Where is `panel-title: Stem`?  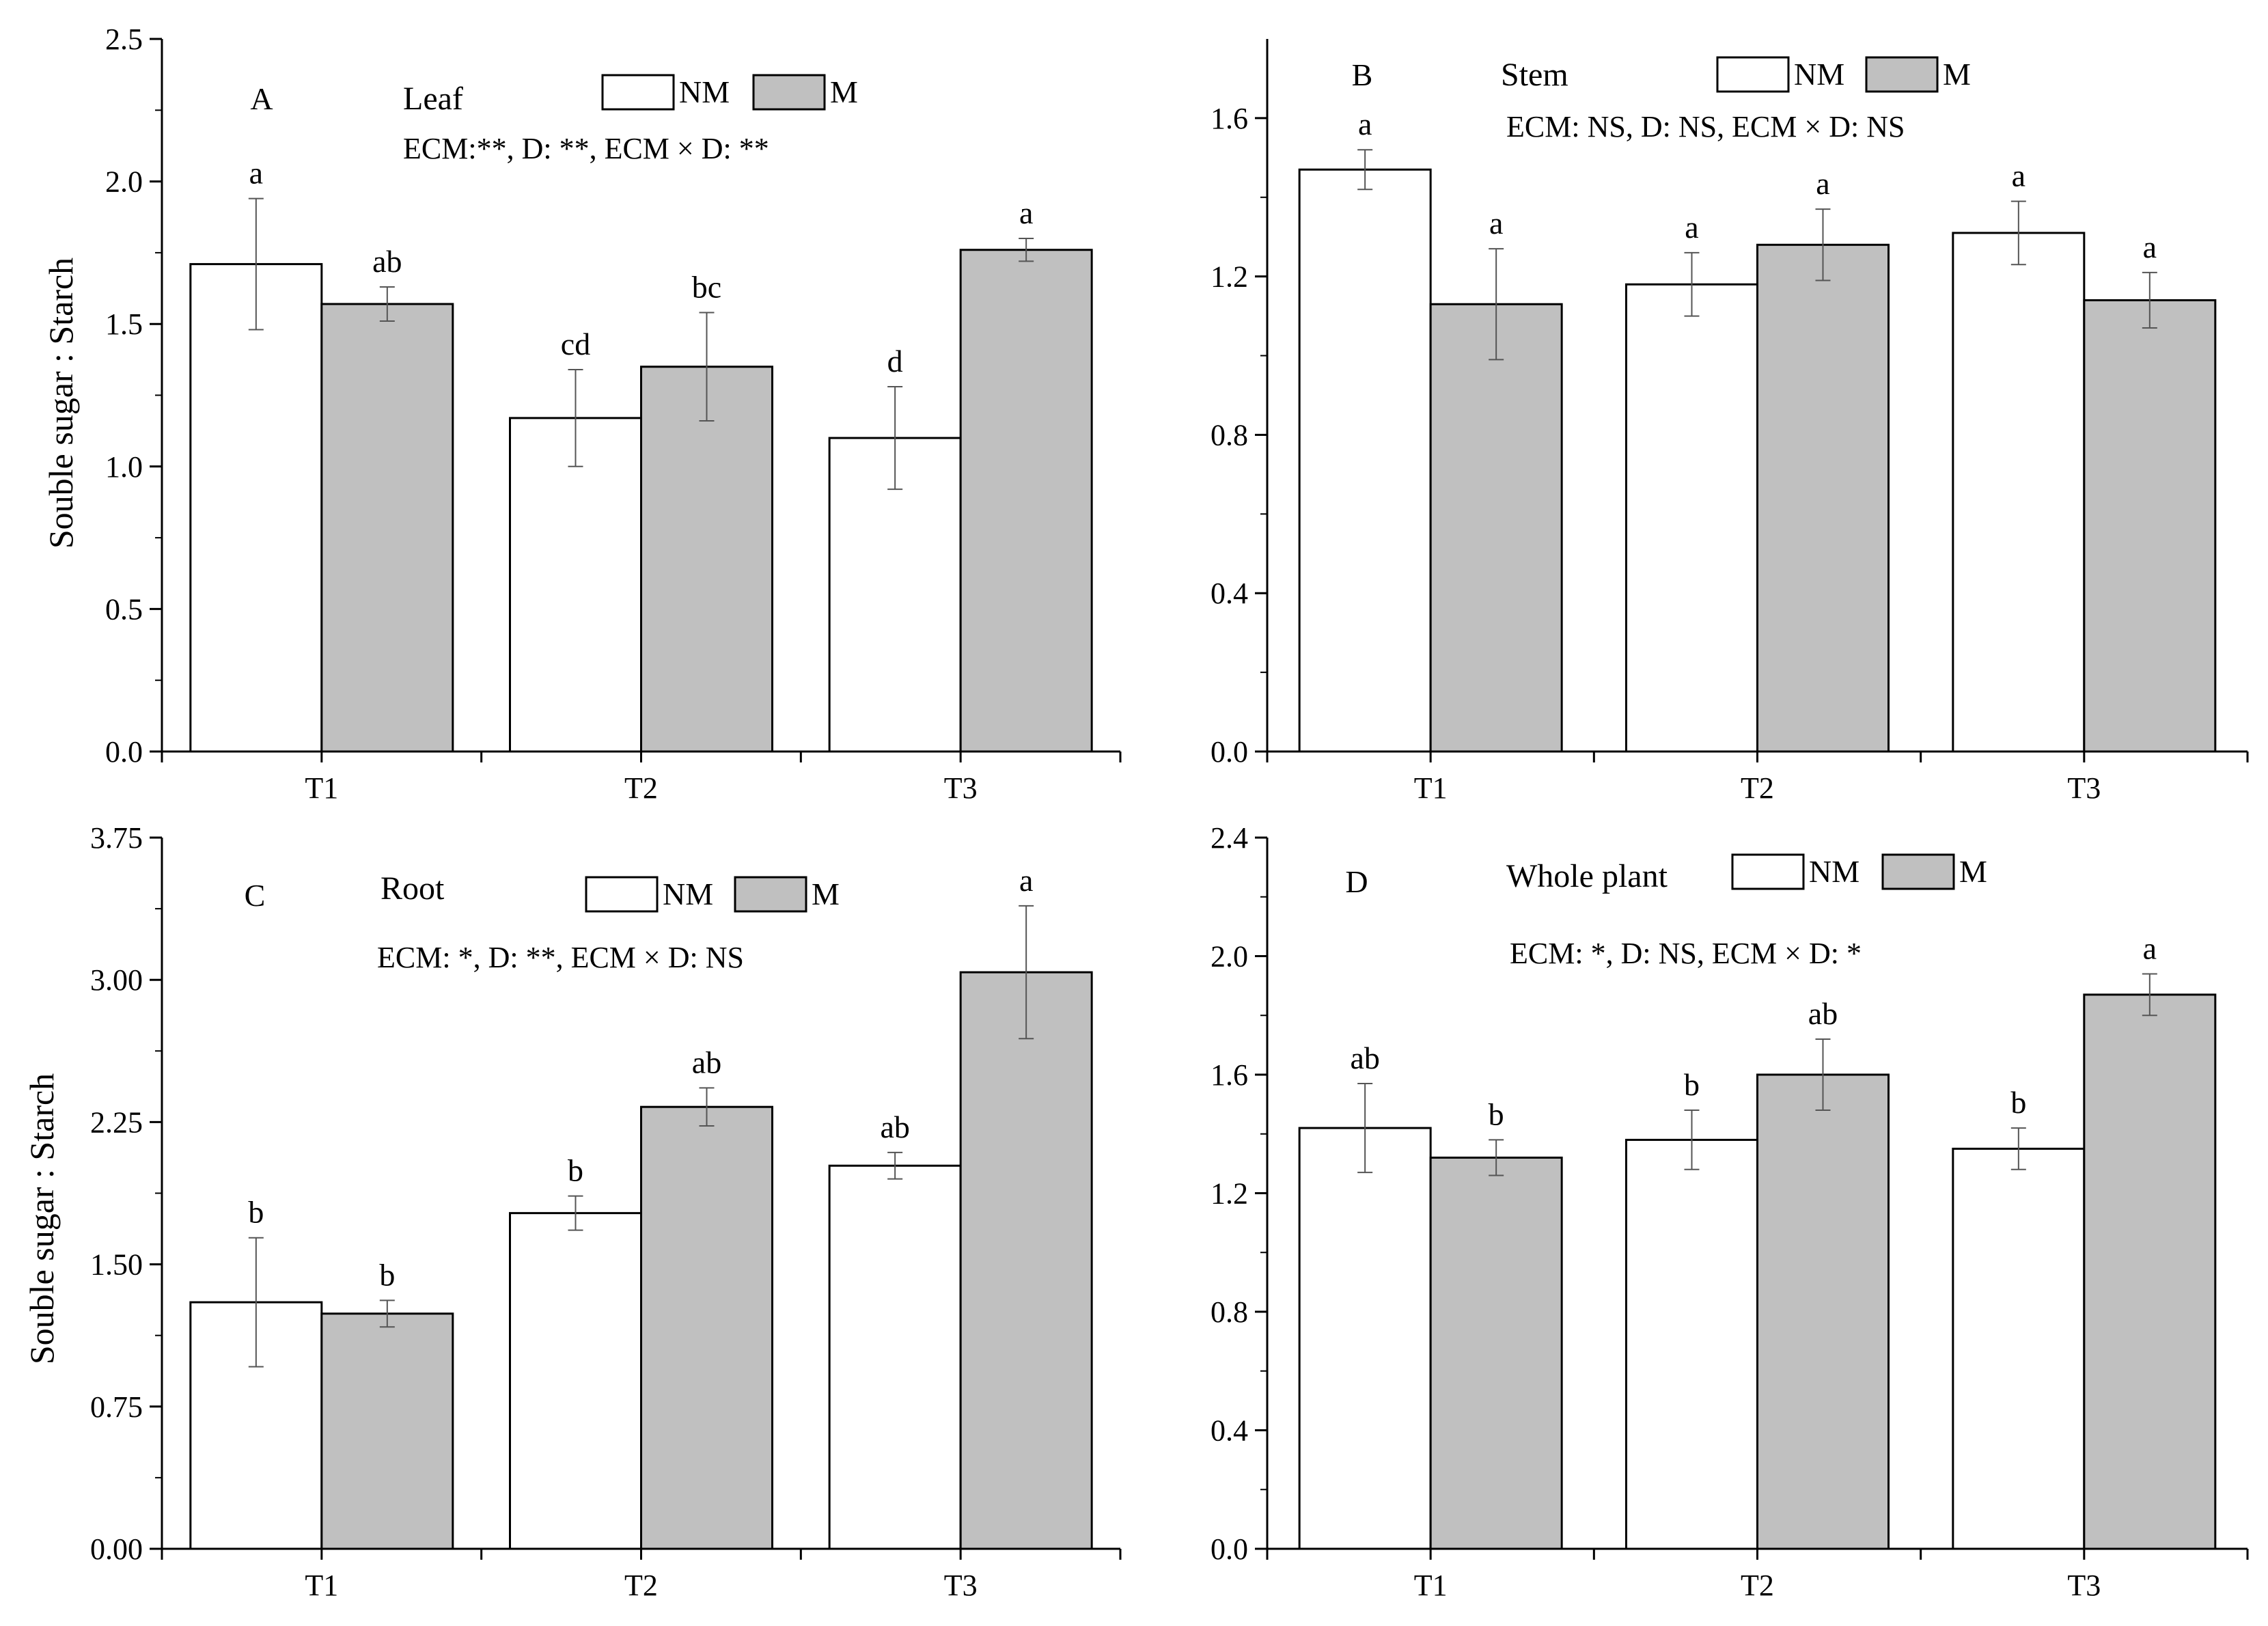
panel-title: Stem is located at coordinates (1534, 75).